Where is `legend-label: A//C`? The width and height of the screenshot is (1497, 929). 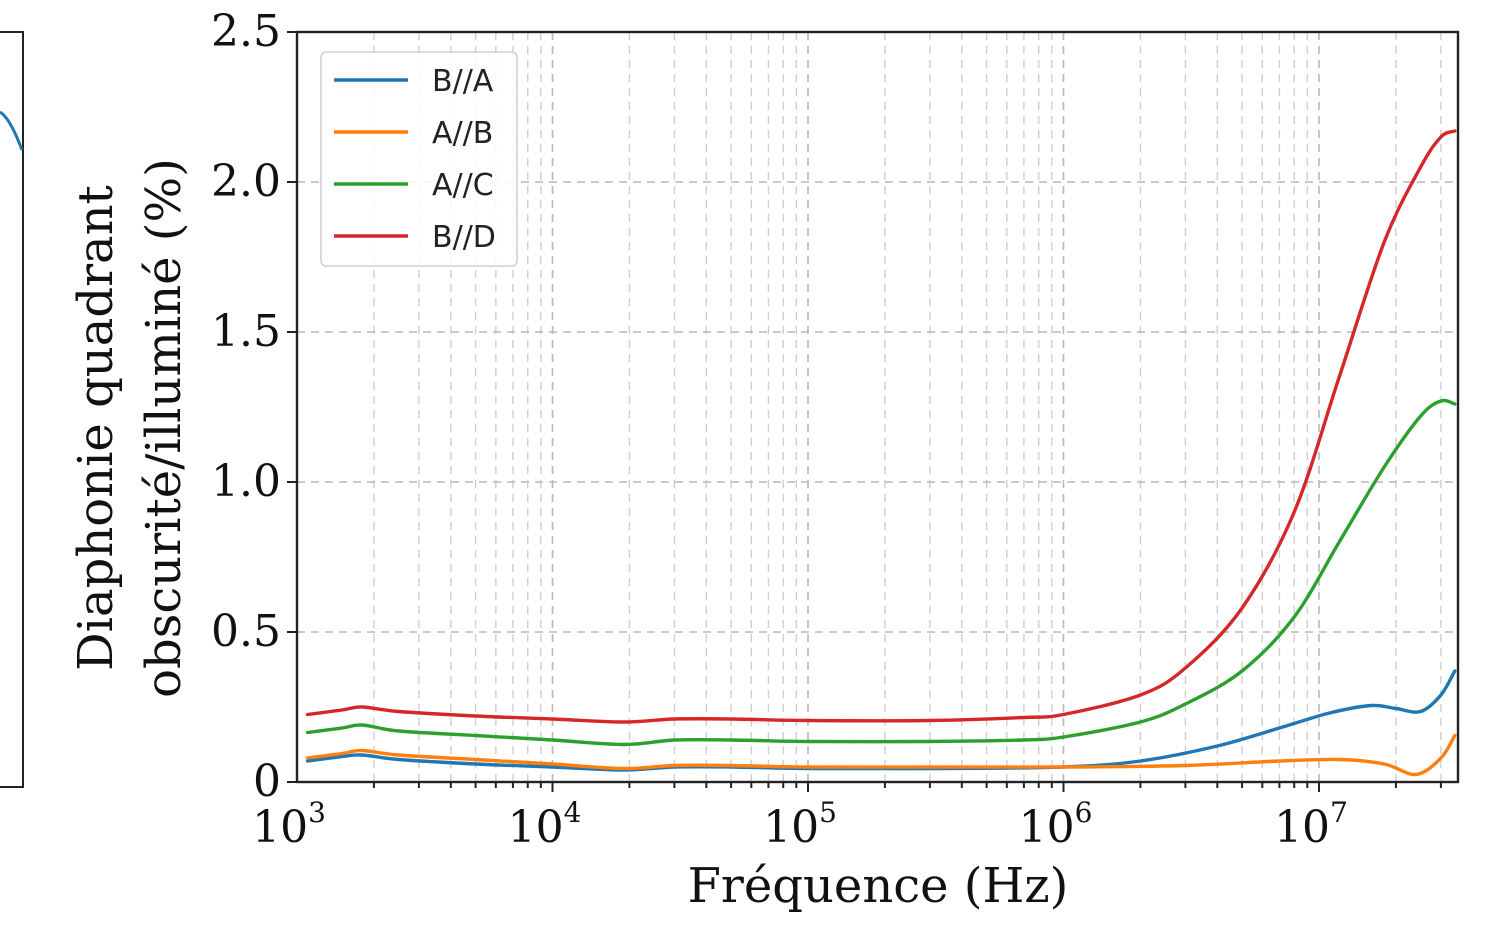 legend-label: A//C is located at coordinates (463, 185).